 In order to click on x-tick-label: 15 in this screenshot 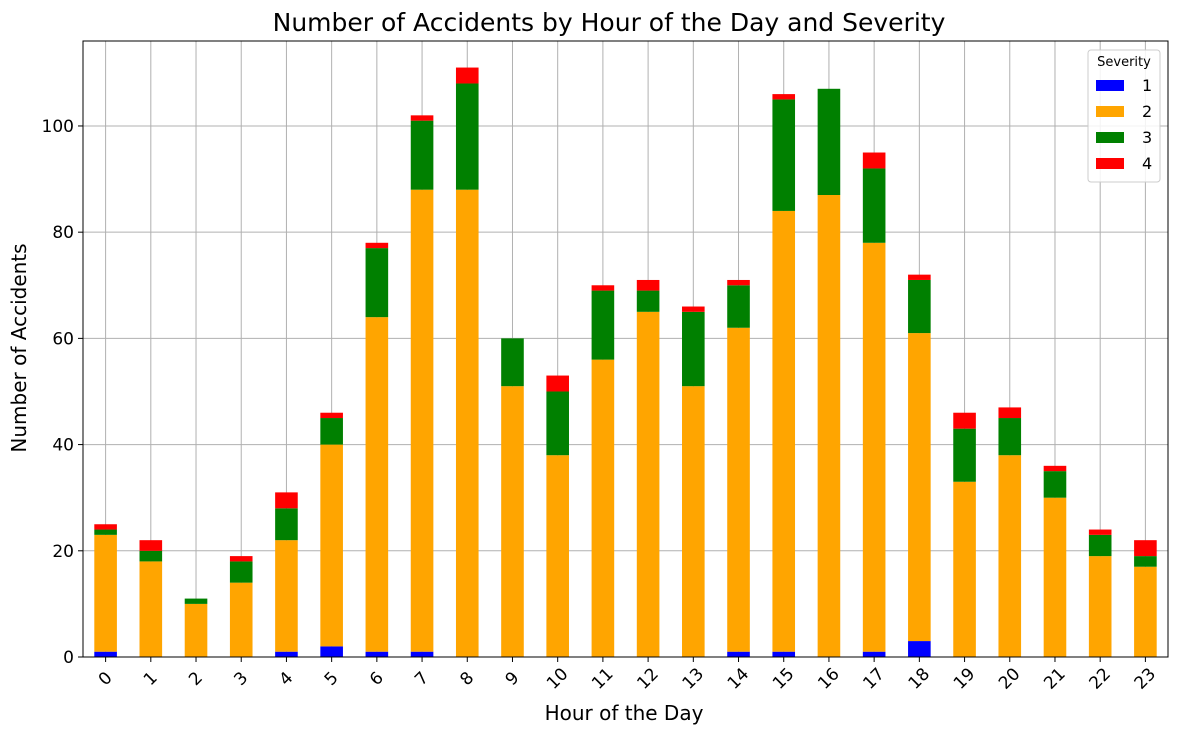, I will do `click(783, 678)`.